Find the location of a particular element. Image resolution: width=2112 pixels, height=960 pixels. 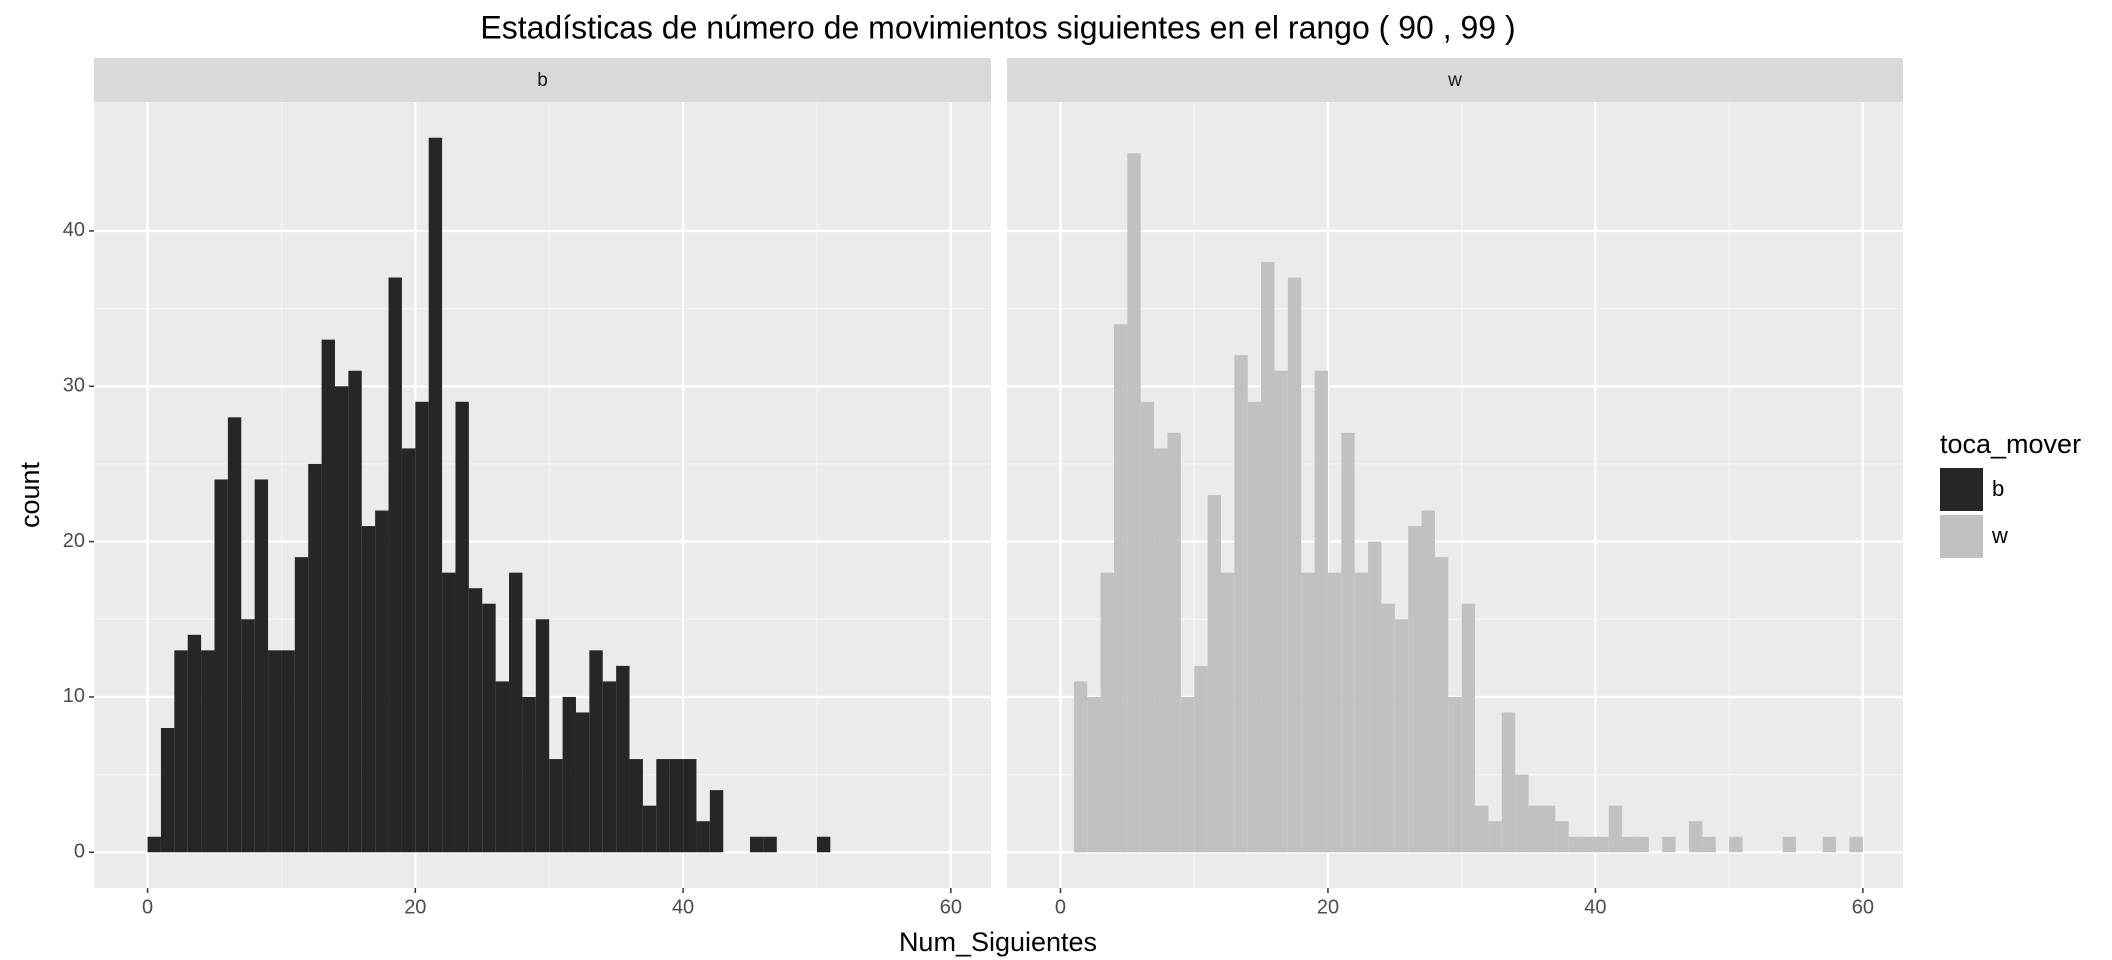

x-tick-label: 0 is located at coordinates (1060, 907).